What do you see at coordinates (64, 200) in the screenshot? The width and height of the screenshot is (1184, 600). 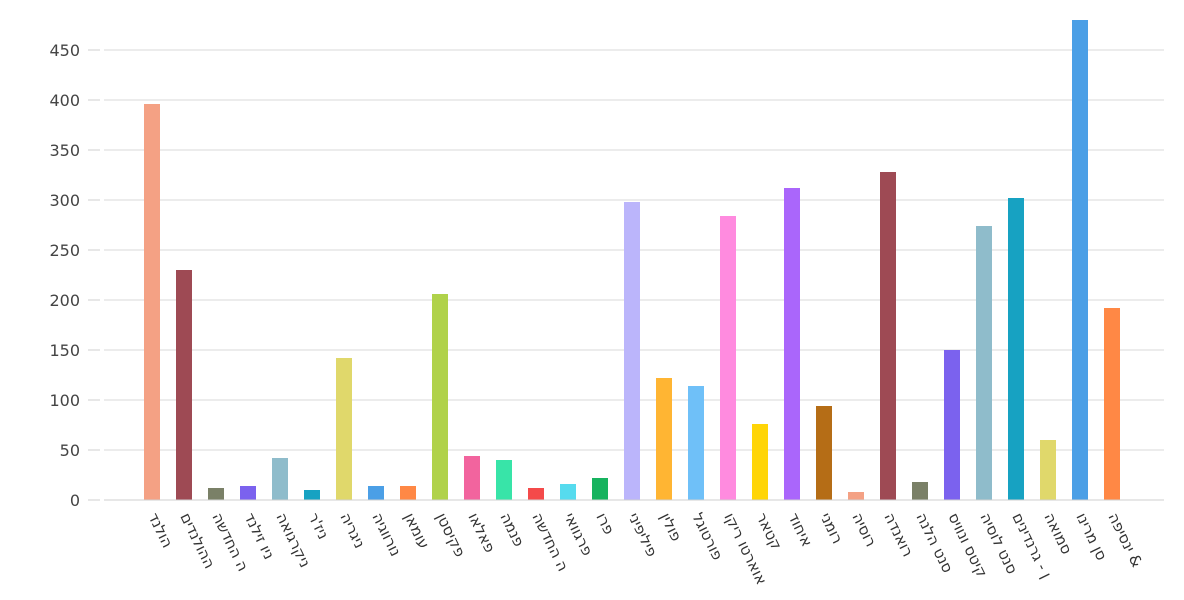 I see `y-tick-label: 300` at bounding box center [64, 200].